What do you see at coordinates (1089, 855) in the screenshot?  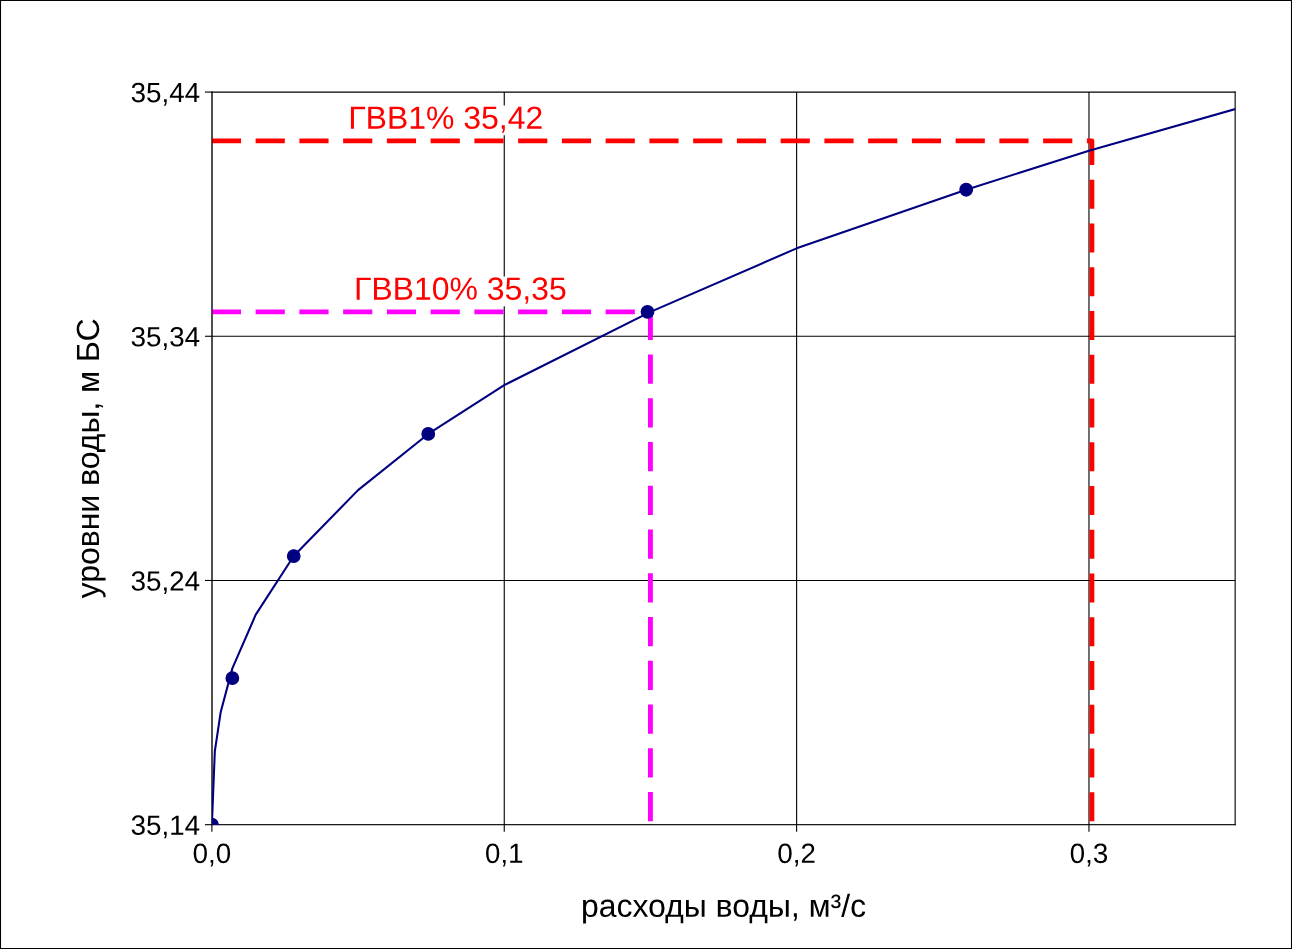 I see `x-tick-label: 0,3` at bounding box center [1089, 855].